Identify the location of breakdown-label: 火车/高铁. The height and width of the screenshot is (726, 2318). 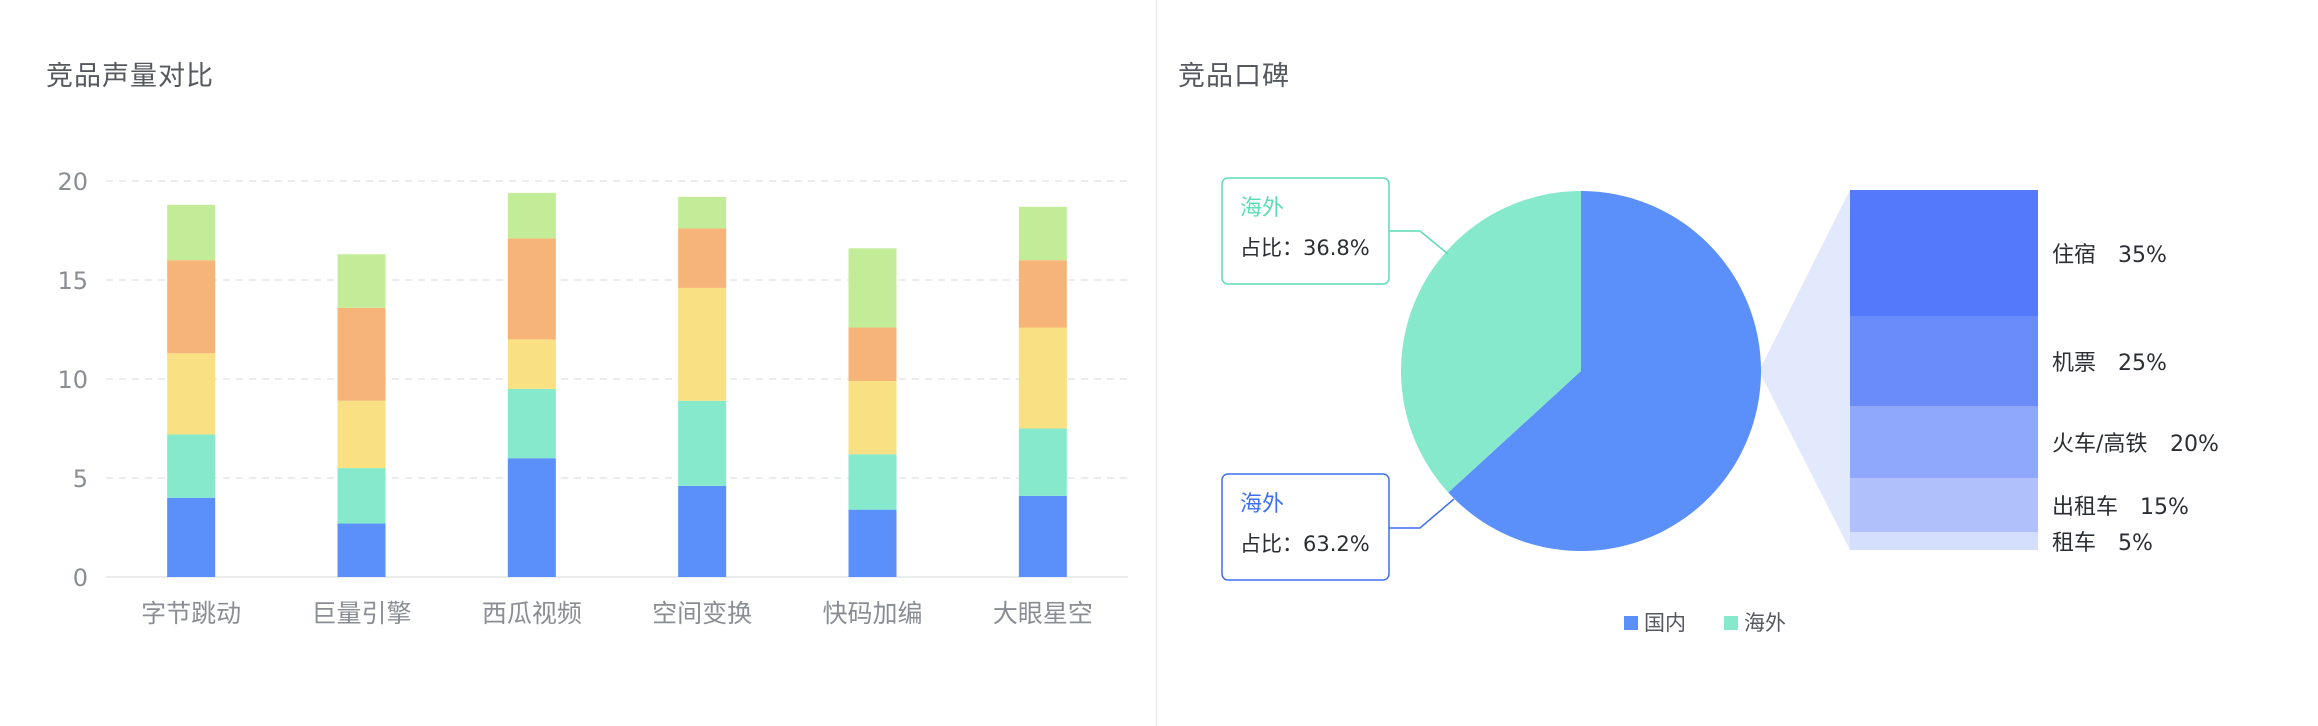
(2099, 444).